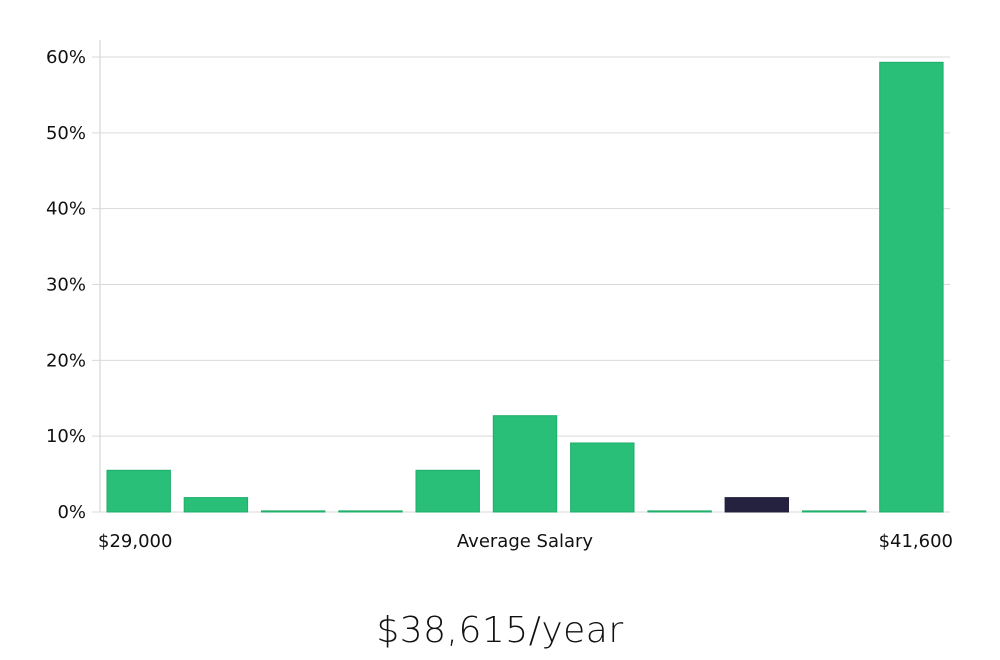 Image resolution: width=1000 pixels, height=660 pixels. What do you see at coordinates (66, 209) in the screenshot?
I see `y-tick-label: 40%` at bounding box center [66, 209].